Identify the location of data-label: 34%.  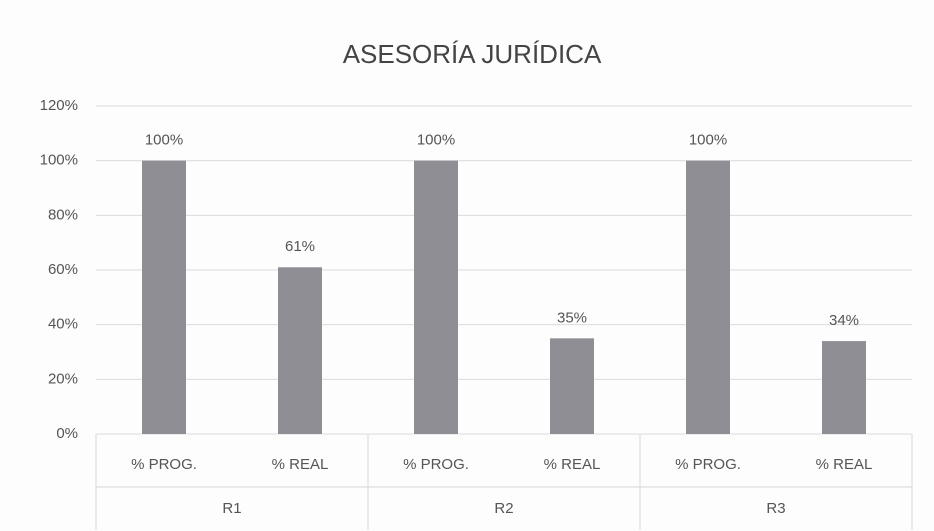
(844, 320).